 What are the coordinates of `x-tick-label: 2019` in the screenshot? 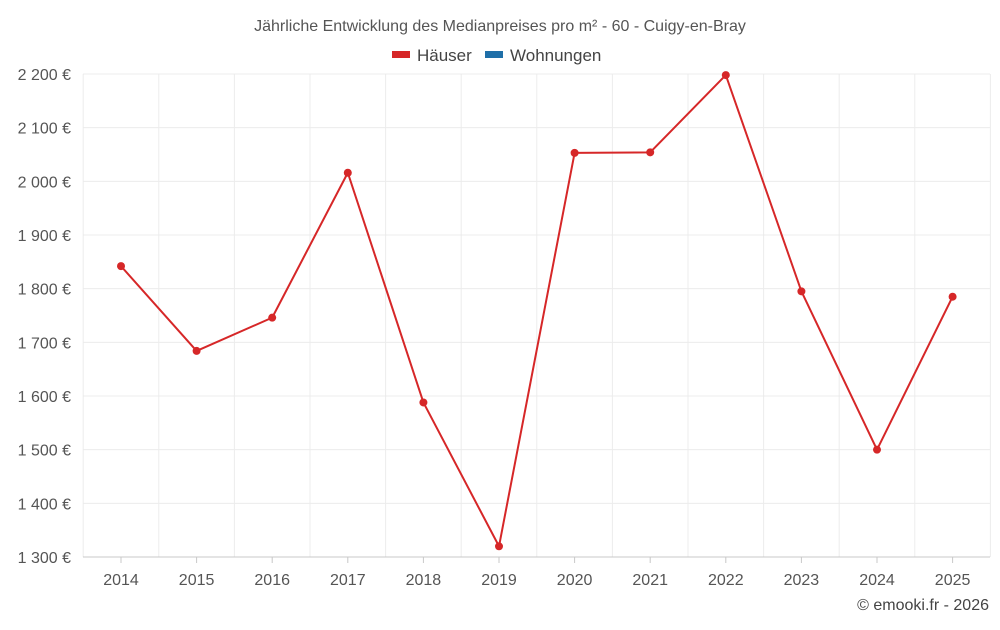 It's located at (499, 580).